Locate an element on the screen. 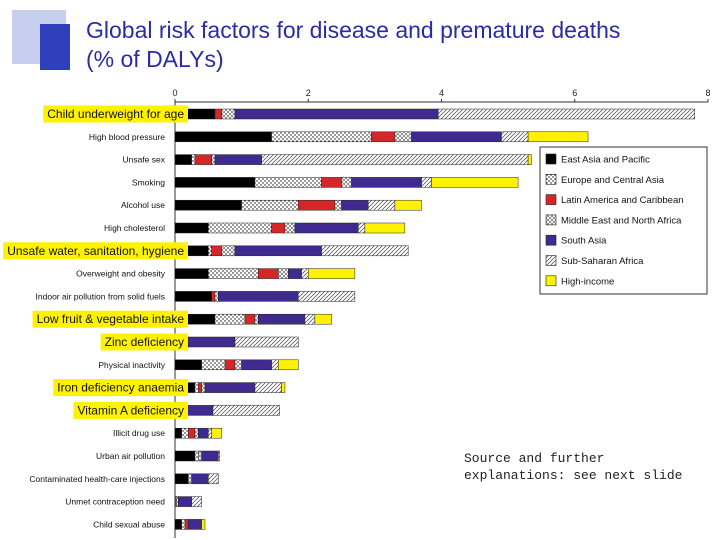 The width and height of the screenshot is (720, 540). bar-child-sexual-abuse-high-income is located at coordinates (203, 524).